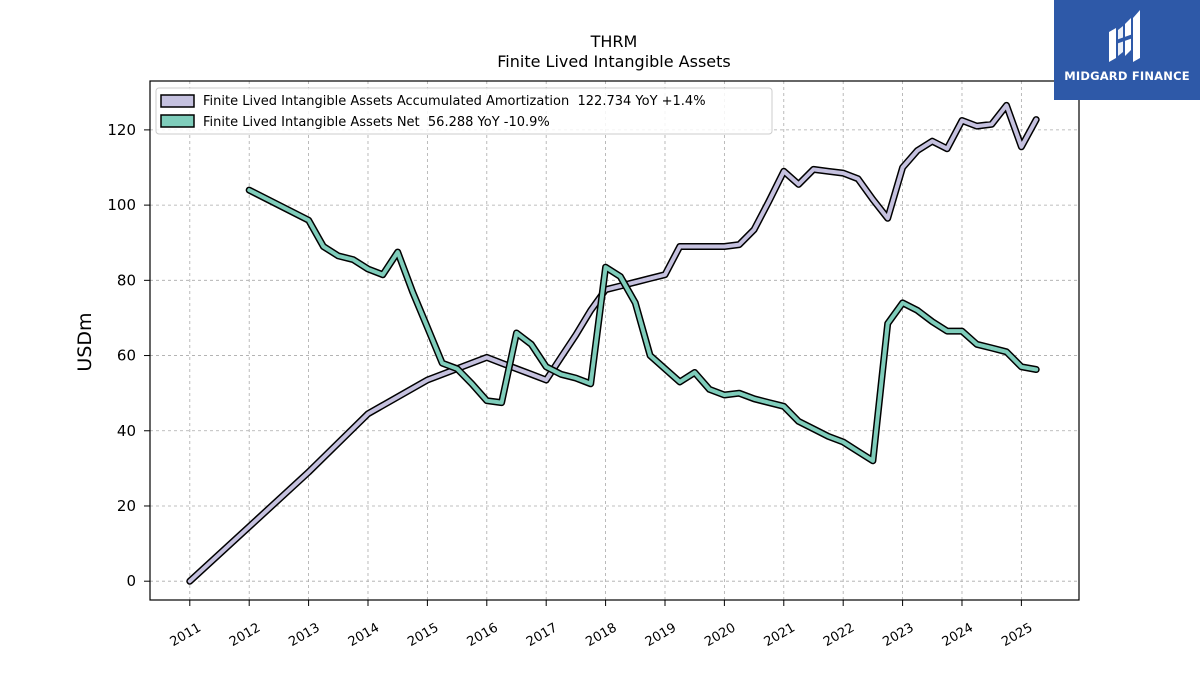 The width and height of the screenshot is (1200, 675). I want to click on x-tick-label: 2012, so click(245, 635).